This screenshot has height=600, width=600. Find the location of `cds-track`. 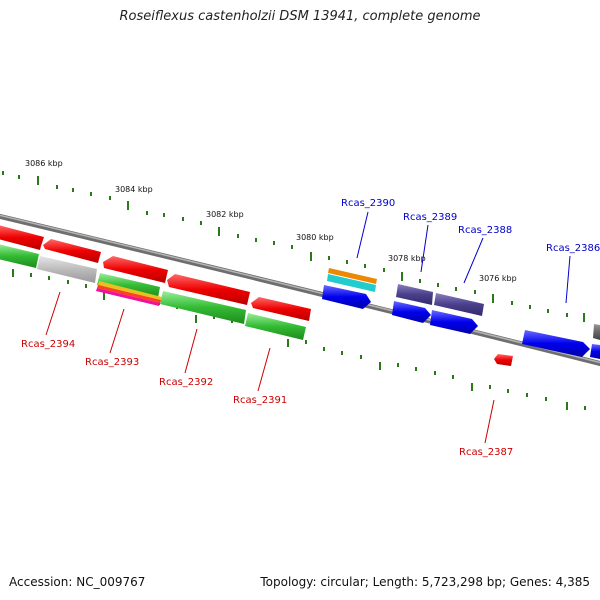

cds-track is located at coordinates (153, 292).